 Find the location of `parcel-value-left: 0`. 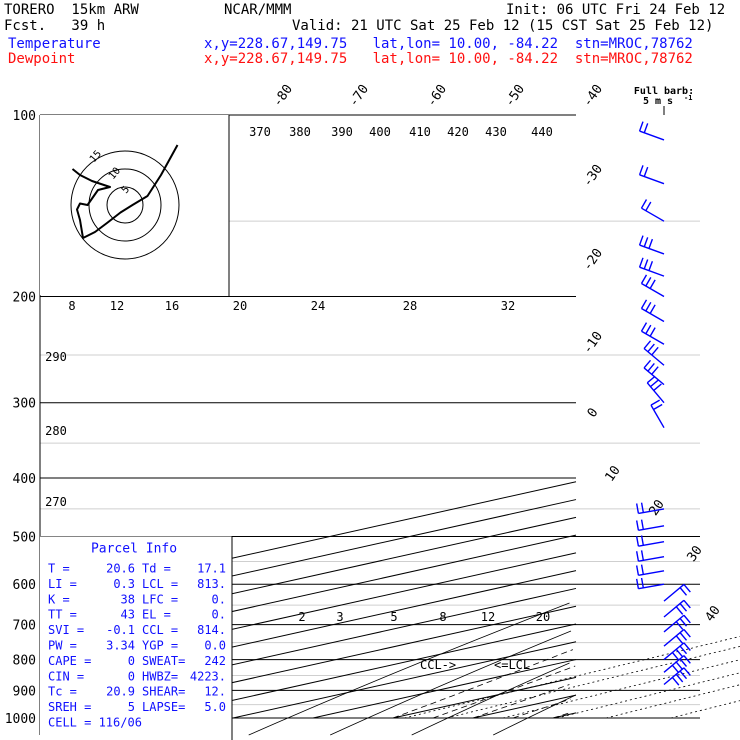

parcel-value-left: 0 is located at coordinates (131, 661).